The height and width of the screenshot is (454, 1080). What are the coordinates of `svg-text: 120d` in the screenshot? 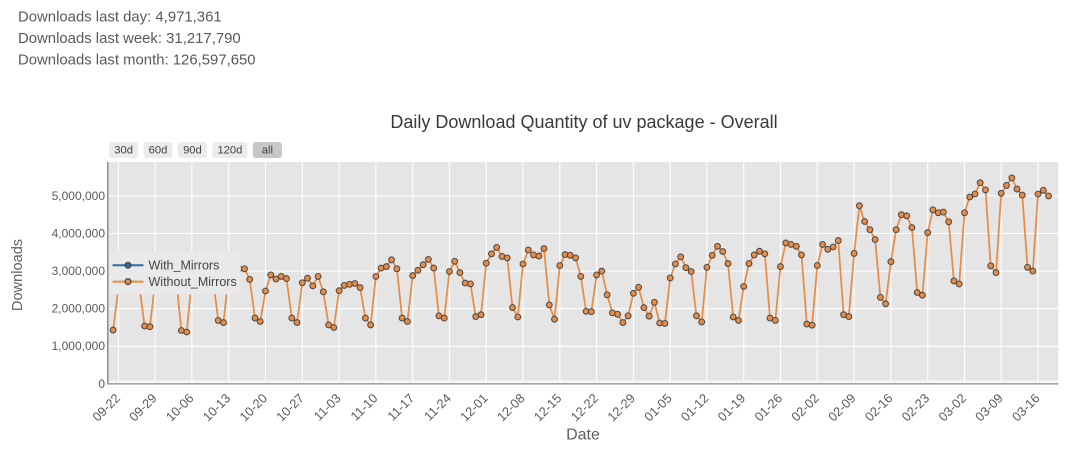 It's located at (229, 151).